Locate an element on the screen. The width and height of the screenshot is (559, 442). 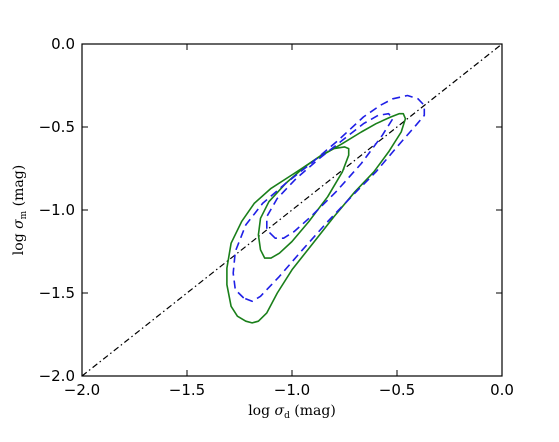
y-axis-label: log σm (mag) is located at coordinates (20, 210).